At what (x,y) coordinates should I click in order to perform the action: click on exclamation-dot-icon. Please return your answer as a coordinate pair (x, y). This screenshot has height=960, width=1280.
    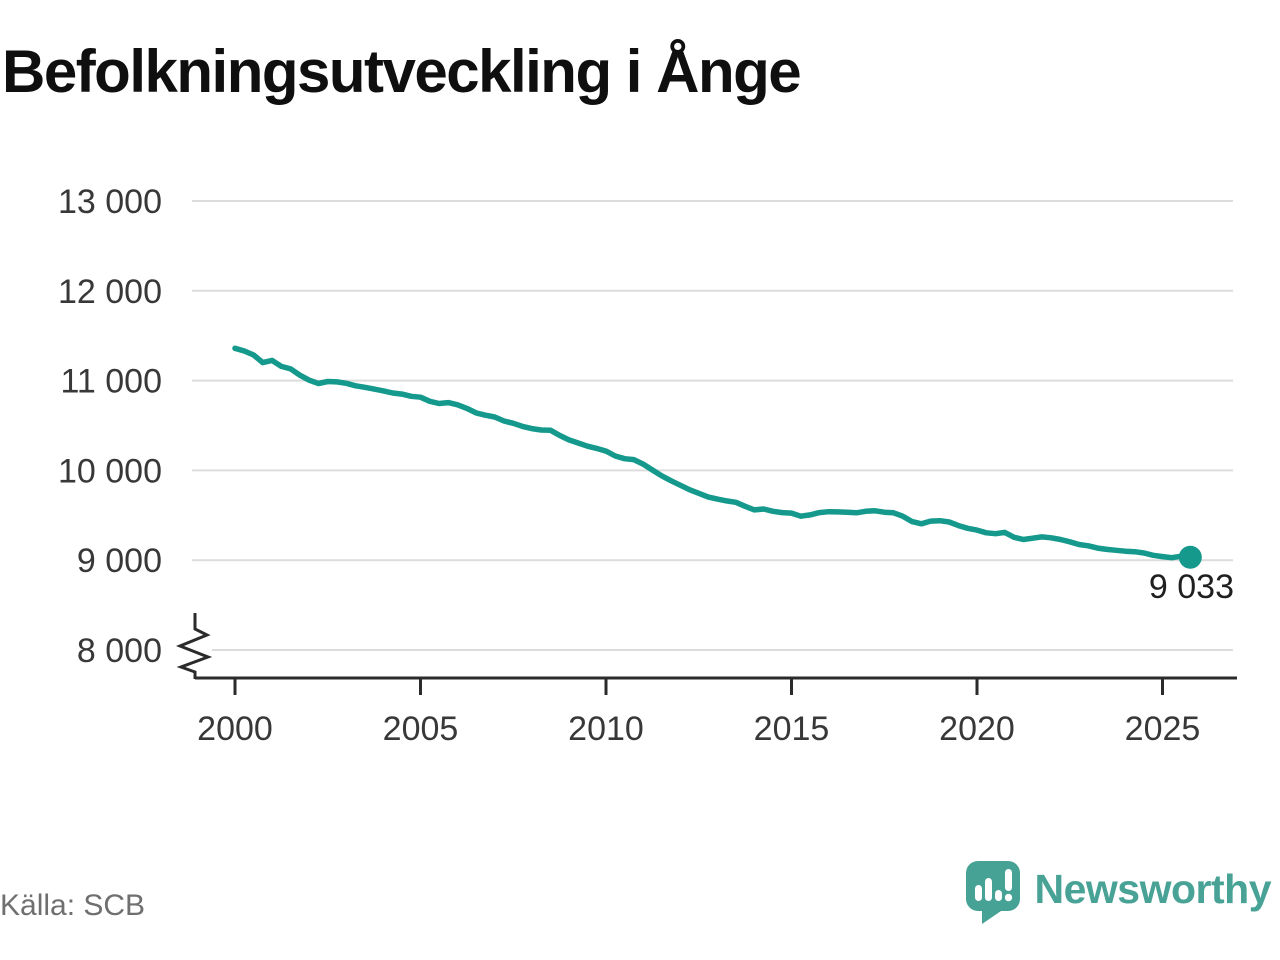
    Looking at the image, I should click on (1008, 897).